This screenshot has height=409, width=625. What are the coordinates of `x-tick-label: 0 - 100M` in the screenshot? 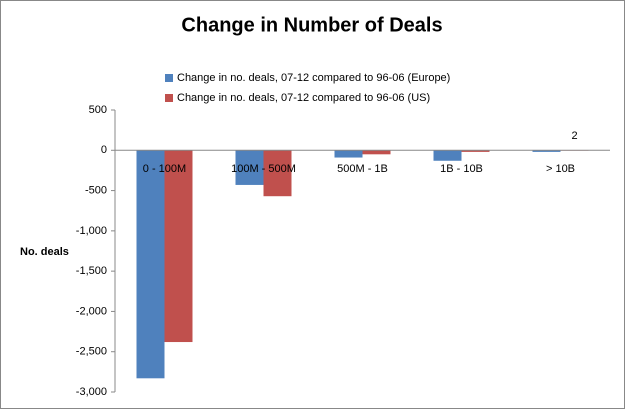 It's located at (164, 169).